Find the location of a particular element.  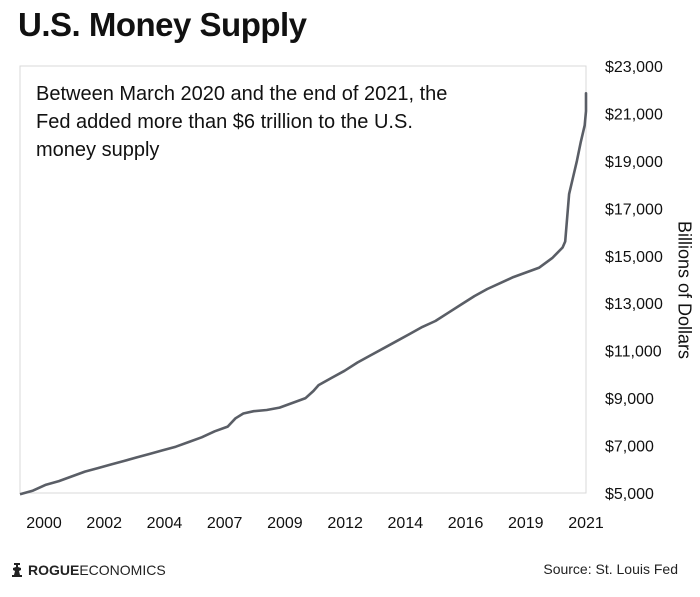

y-tick-label: $13,000 is located at coordinates (634, 304).